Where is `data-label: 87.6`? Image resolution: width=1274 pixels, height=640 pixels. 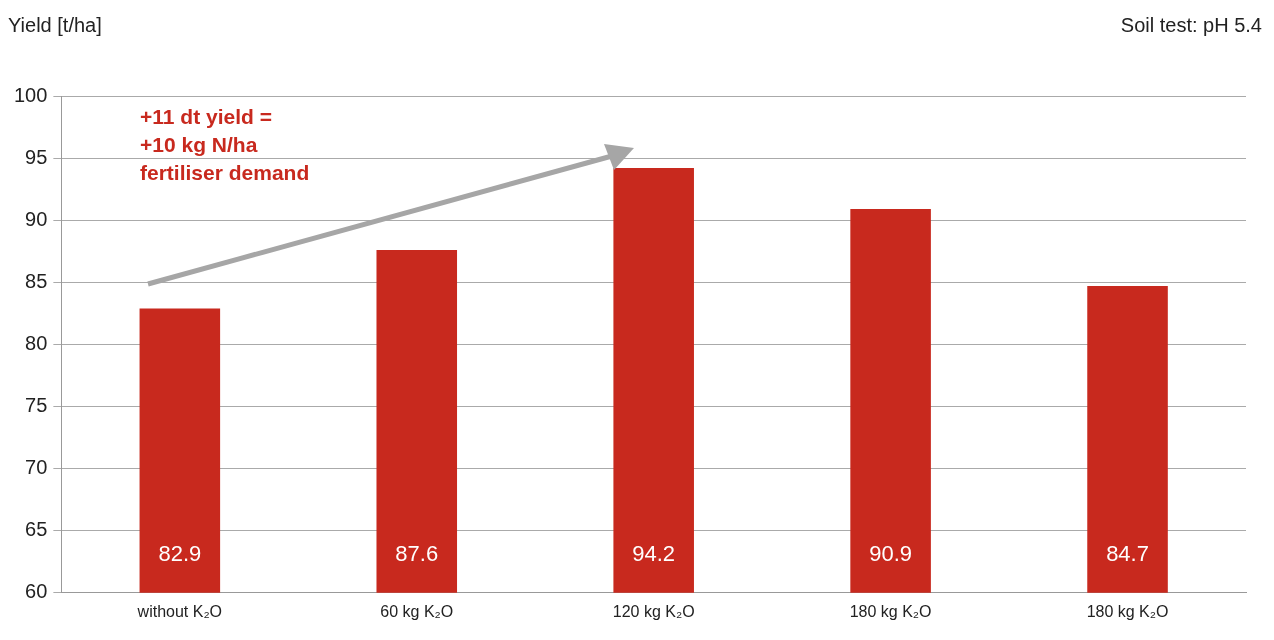 data-label: 87.6 is located at coordinates (417, 553).